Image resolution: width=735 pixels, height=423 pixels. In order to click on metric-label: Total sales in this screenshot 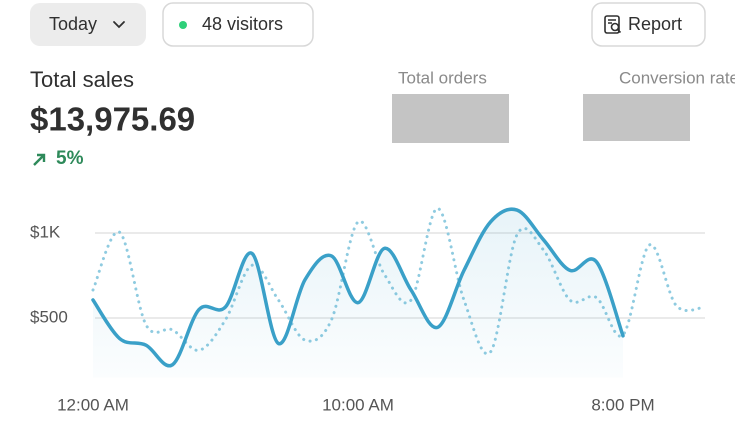, I will do `click(82, 79)`.